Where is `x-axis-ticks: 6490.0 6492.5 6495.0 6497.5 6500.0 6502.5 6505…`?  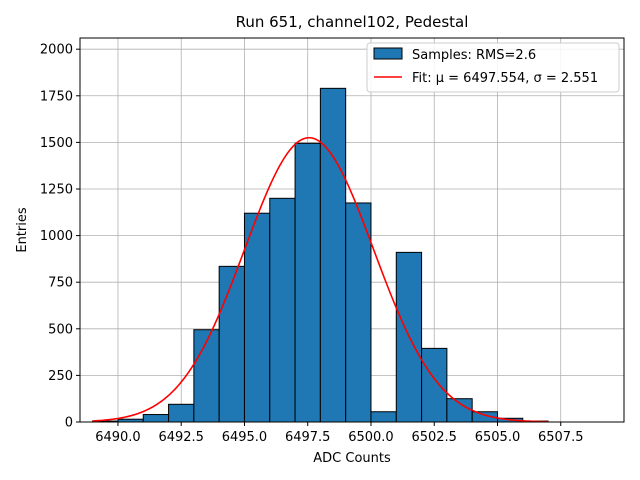
x-axis-ticks: 6490.0 6492.5 6495.0 6497.5 6500.0 6502.5 6505… is located at coordinates (339, 433).